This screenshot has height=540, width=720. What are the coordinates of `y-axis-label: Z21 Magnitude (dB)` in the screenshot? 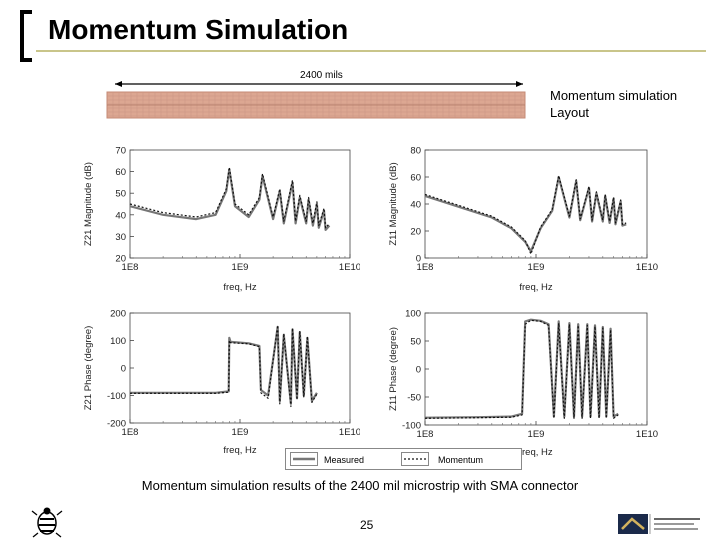 It's located at (88, 204).